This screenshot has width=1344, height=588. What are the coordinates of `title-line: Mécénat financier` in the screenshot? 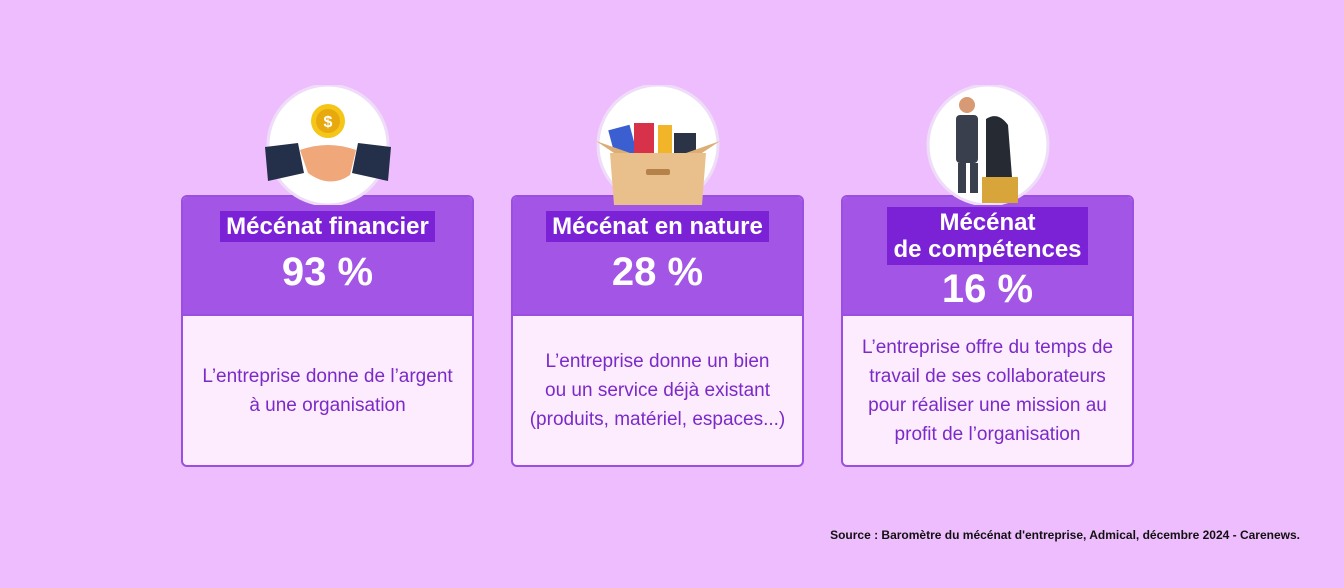 It's located at (327, 226).